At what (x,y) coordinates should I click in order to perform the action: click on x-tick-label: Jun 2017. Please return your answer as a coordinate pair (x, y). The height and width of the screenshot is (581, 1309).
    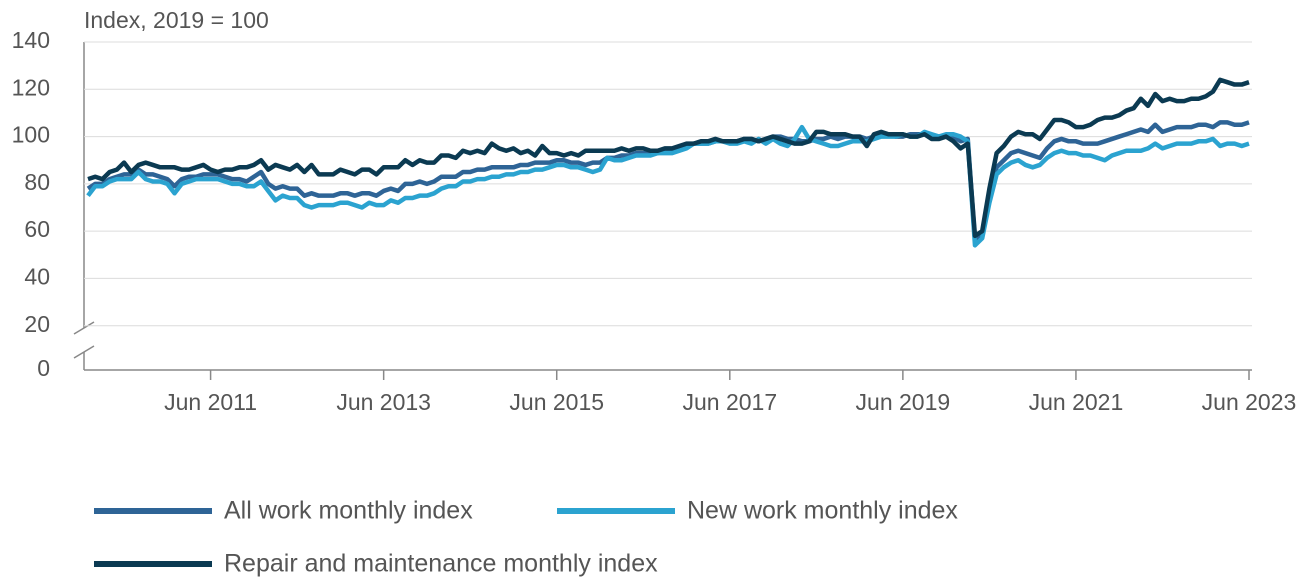
    Looking at the image, I should click on (729, 402).